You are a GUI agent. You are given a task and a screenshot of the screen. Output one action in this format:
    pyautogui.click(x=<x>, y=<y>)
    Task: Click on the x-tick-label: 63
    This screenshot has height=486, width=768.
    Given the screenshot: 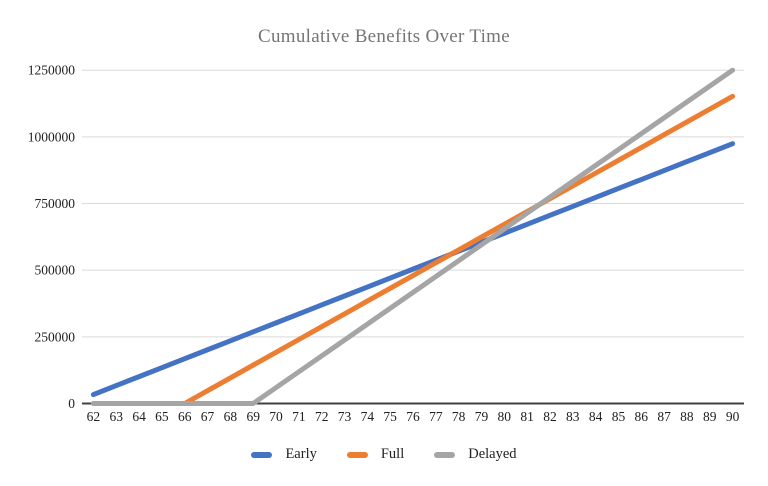 What is the action you would take?
    pyautogui.click(x=116, y=416)
    